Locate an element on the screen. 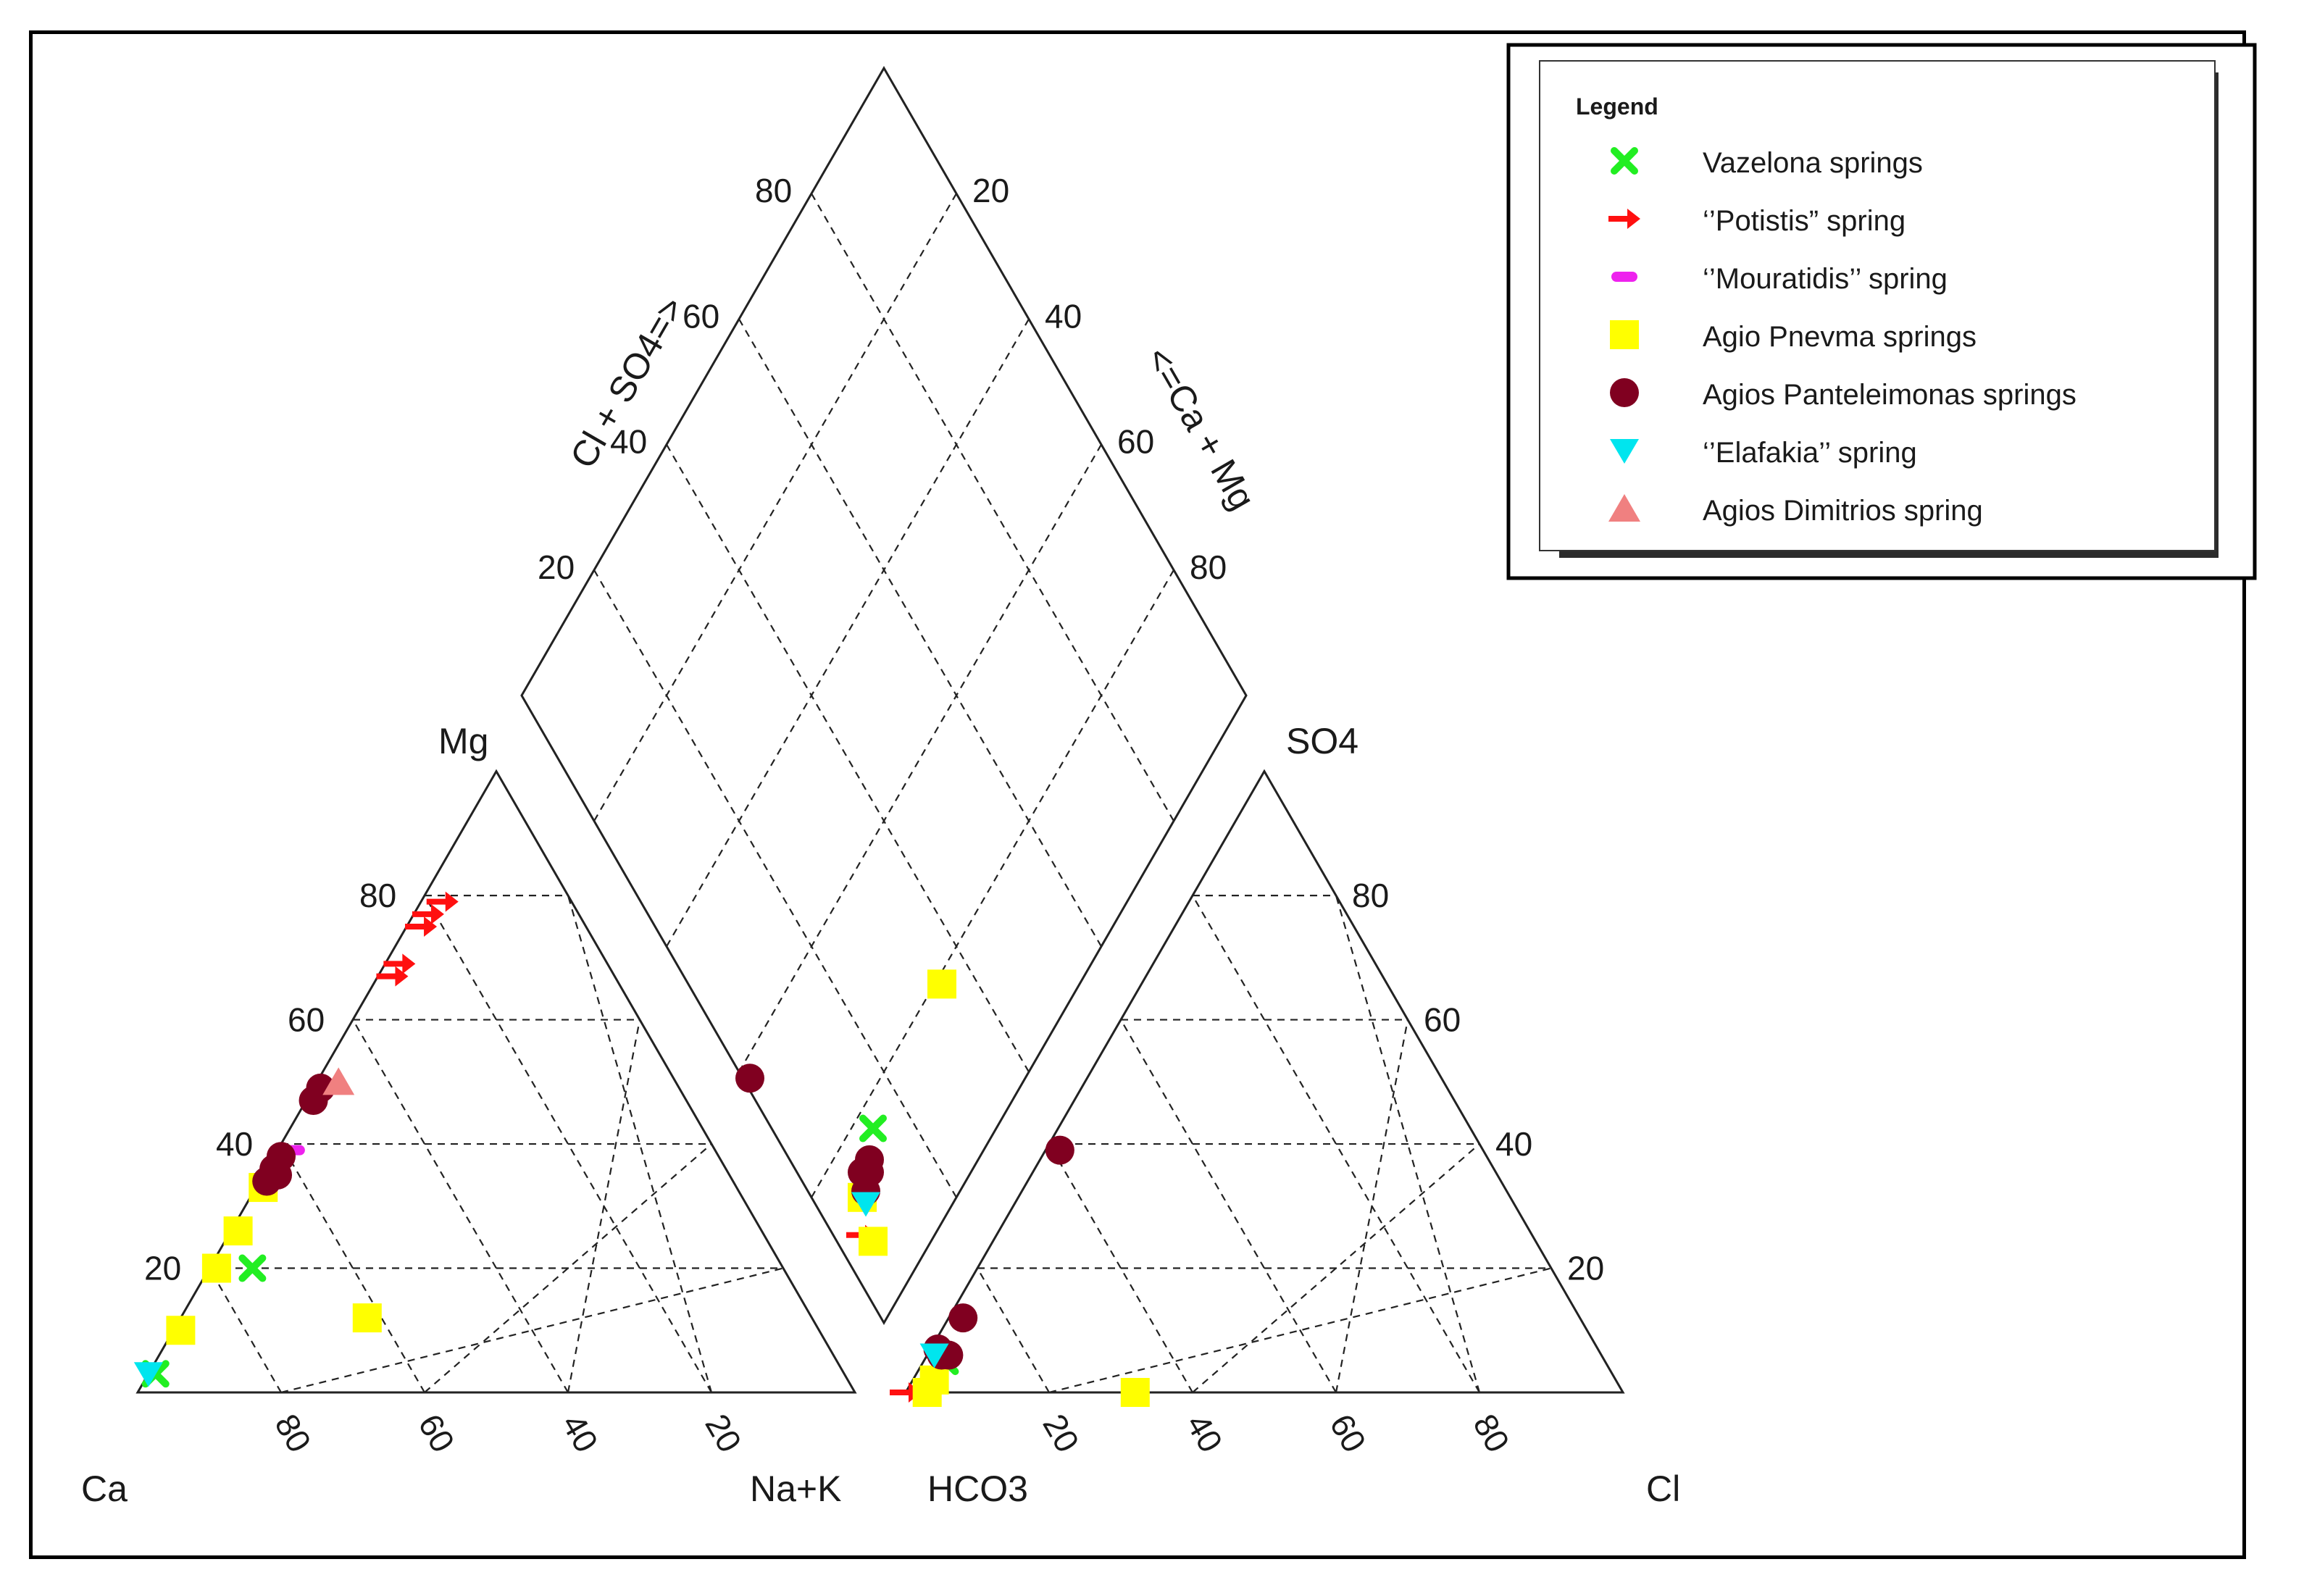  anion-triangle-outline is located at coordinates (1264, 1081).